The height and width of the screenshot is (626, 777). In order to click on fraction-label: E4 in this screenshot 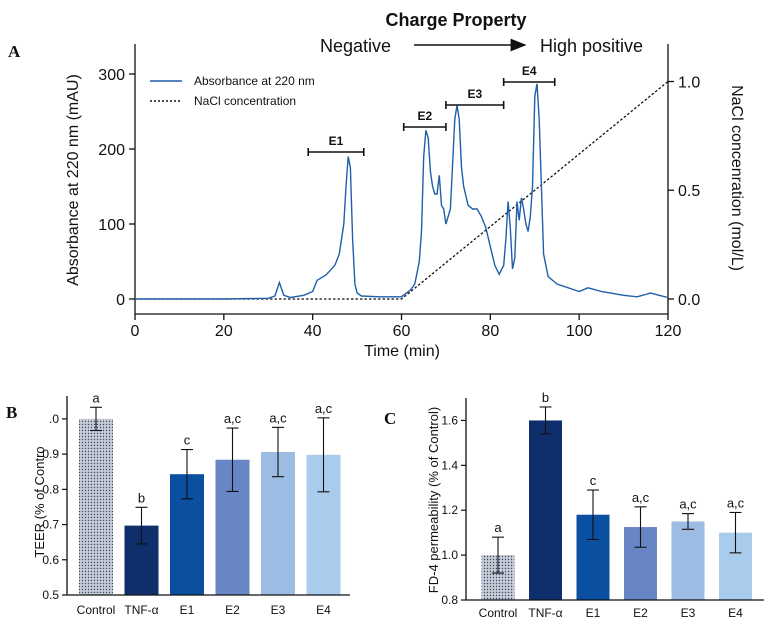, I will do `click(529, 71)`.